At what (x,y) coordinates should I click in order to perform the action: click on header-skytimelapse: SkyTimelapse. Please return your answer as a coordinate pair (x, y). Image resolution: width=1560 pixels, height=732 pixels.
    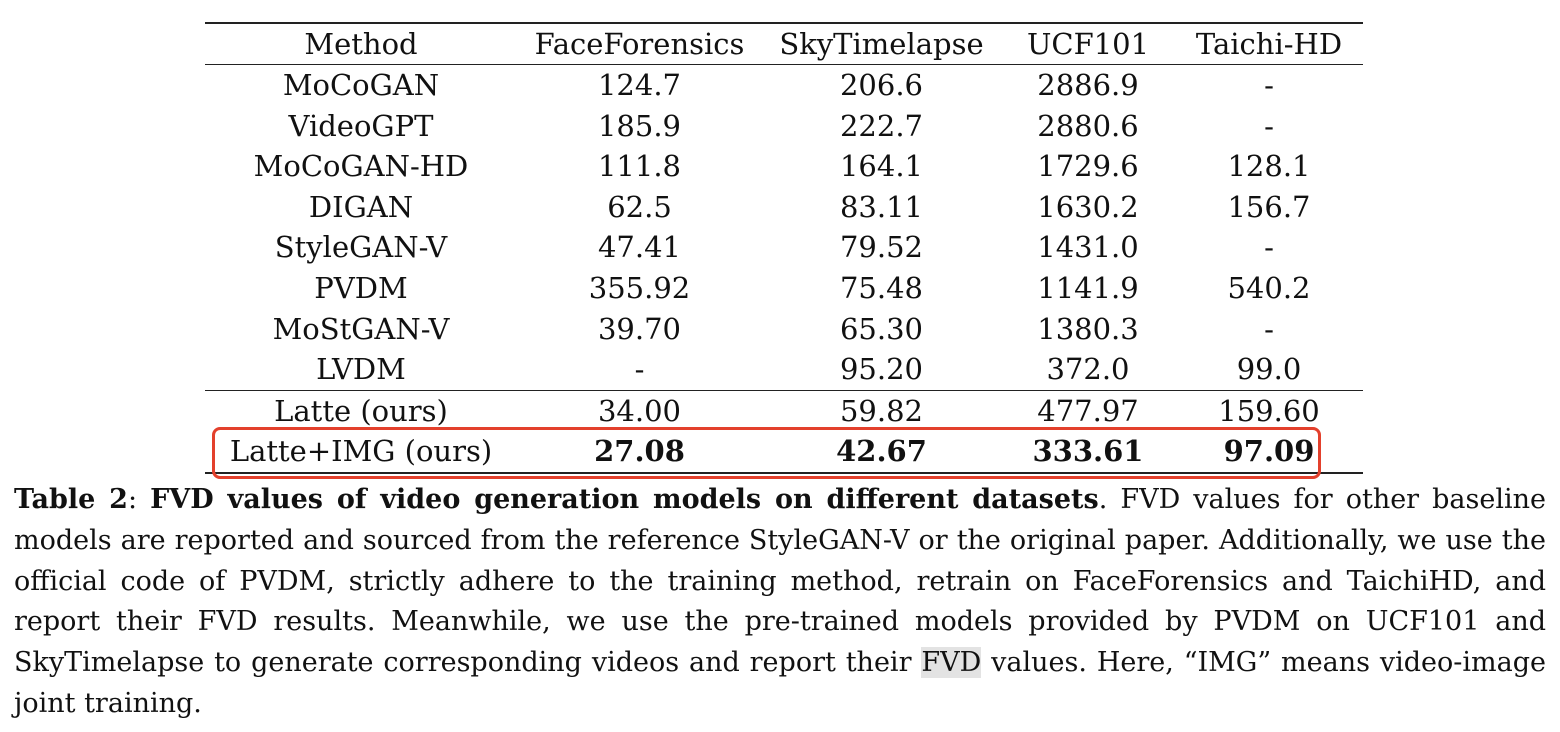
    Looking at the image, I should click on (881, 44).